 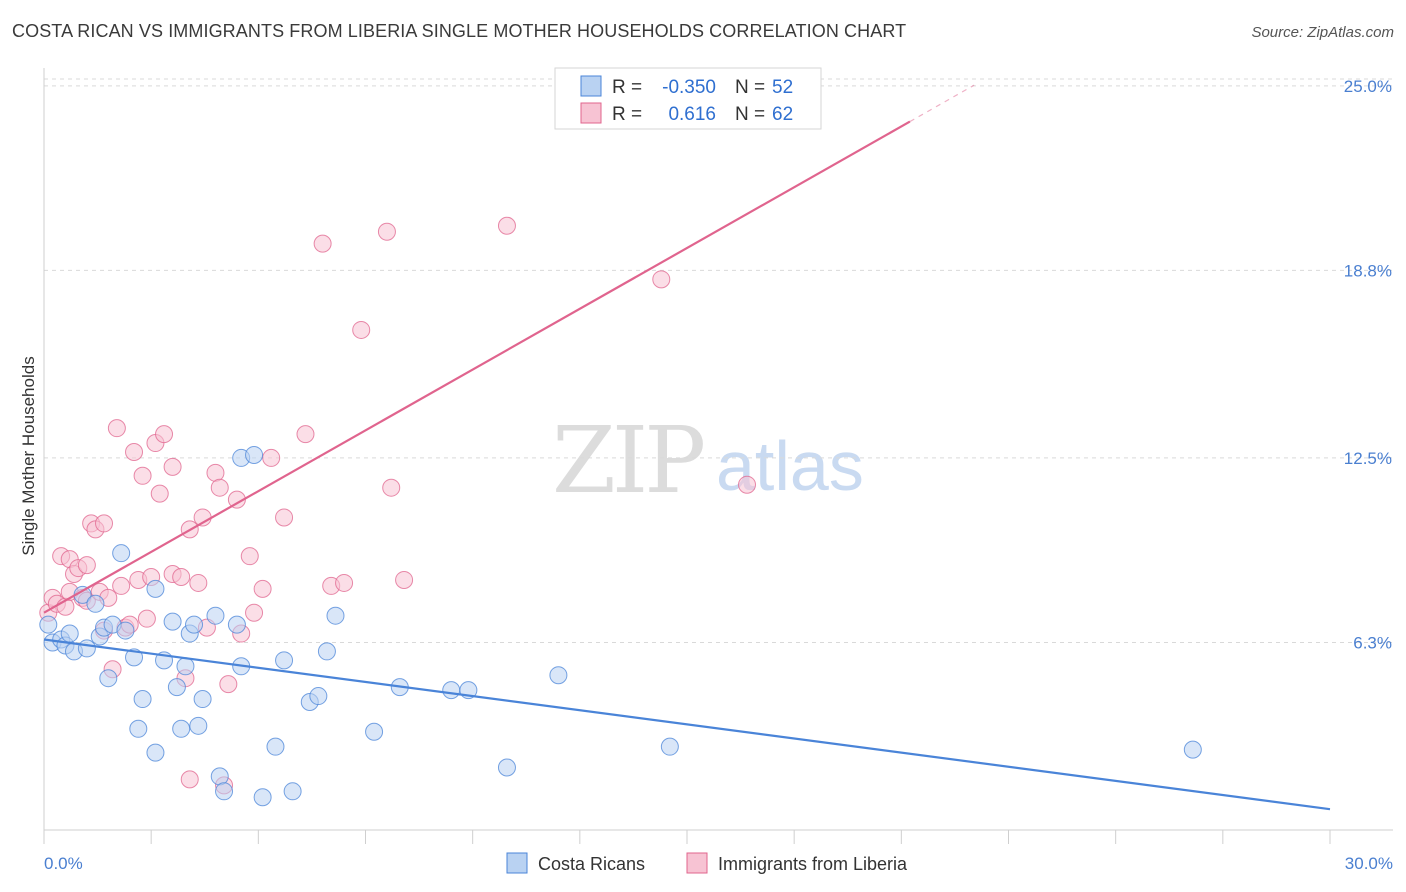 What do you see at coordinates (687, 837) in the screenshot?
I see `x-ticks` at bounding box center [687, 837].